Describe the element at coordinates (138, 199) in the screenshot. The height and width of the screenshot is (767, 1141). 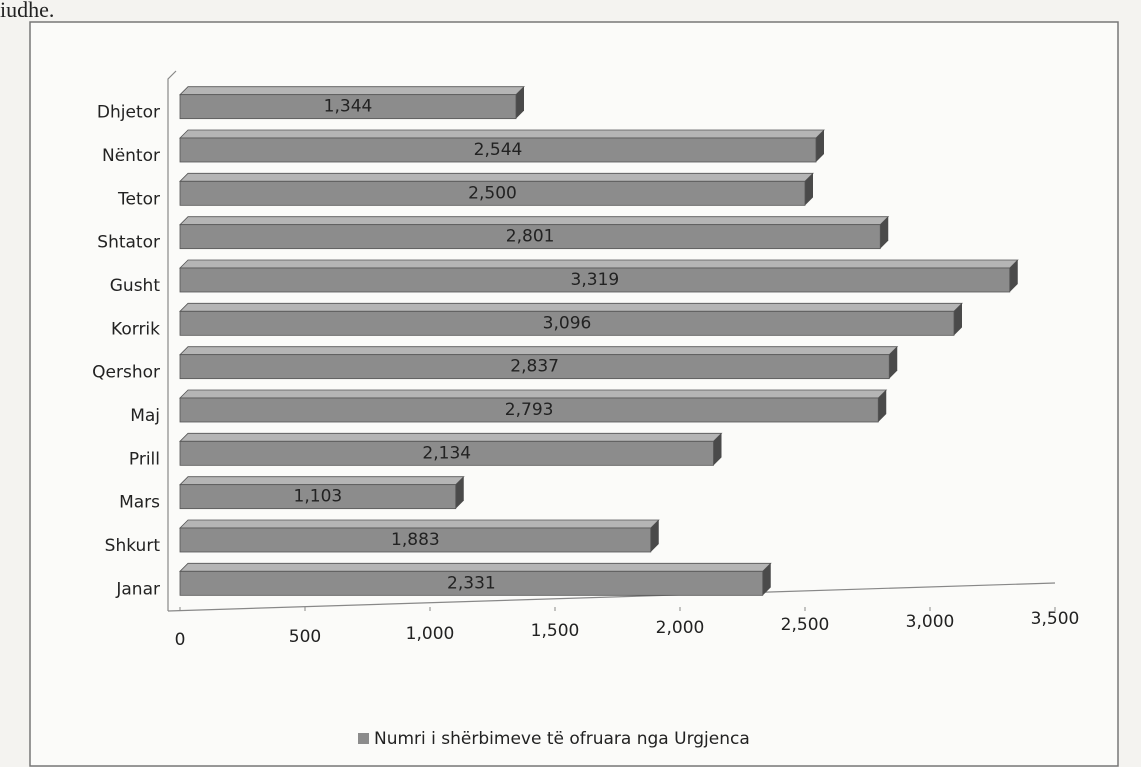
I see `y-tick-label: Tetor` at that location.